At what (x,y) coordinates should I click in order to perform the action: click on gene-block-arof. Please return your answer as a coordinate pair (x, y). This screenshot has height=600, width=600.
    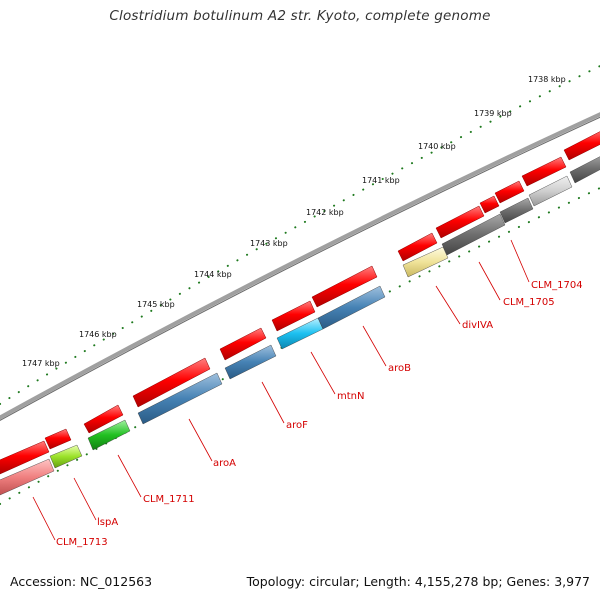
    Looking at the image, I should click on (250, 362).